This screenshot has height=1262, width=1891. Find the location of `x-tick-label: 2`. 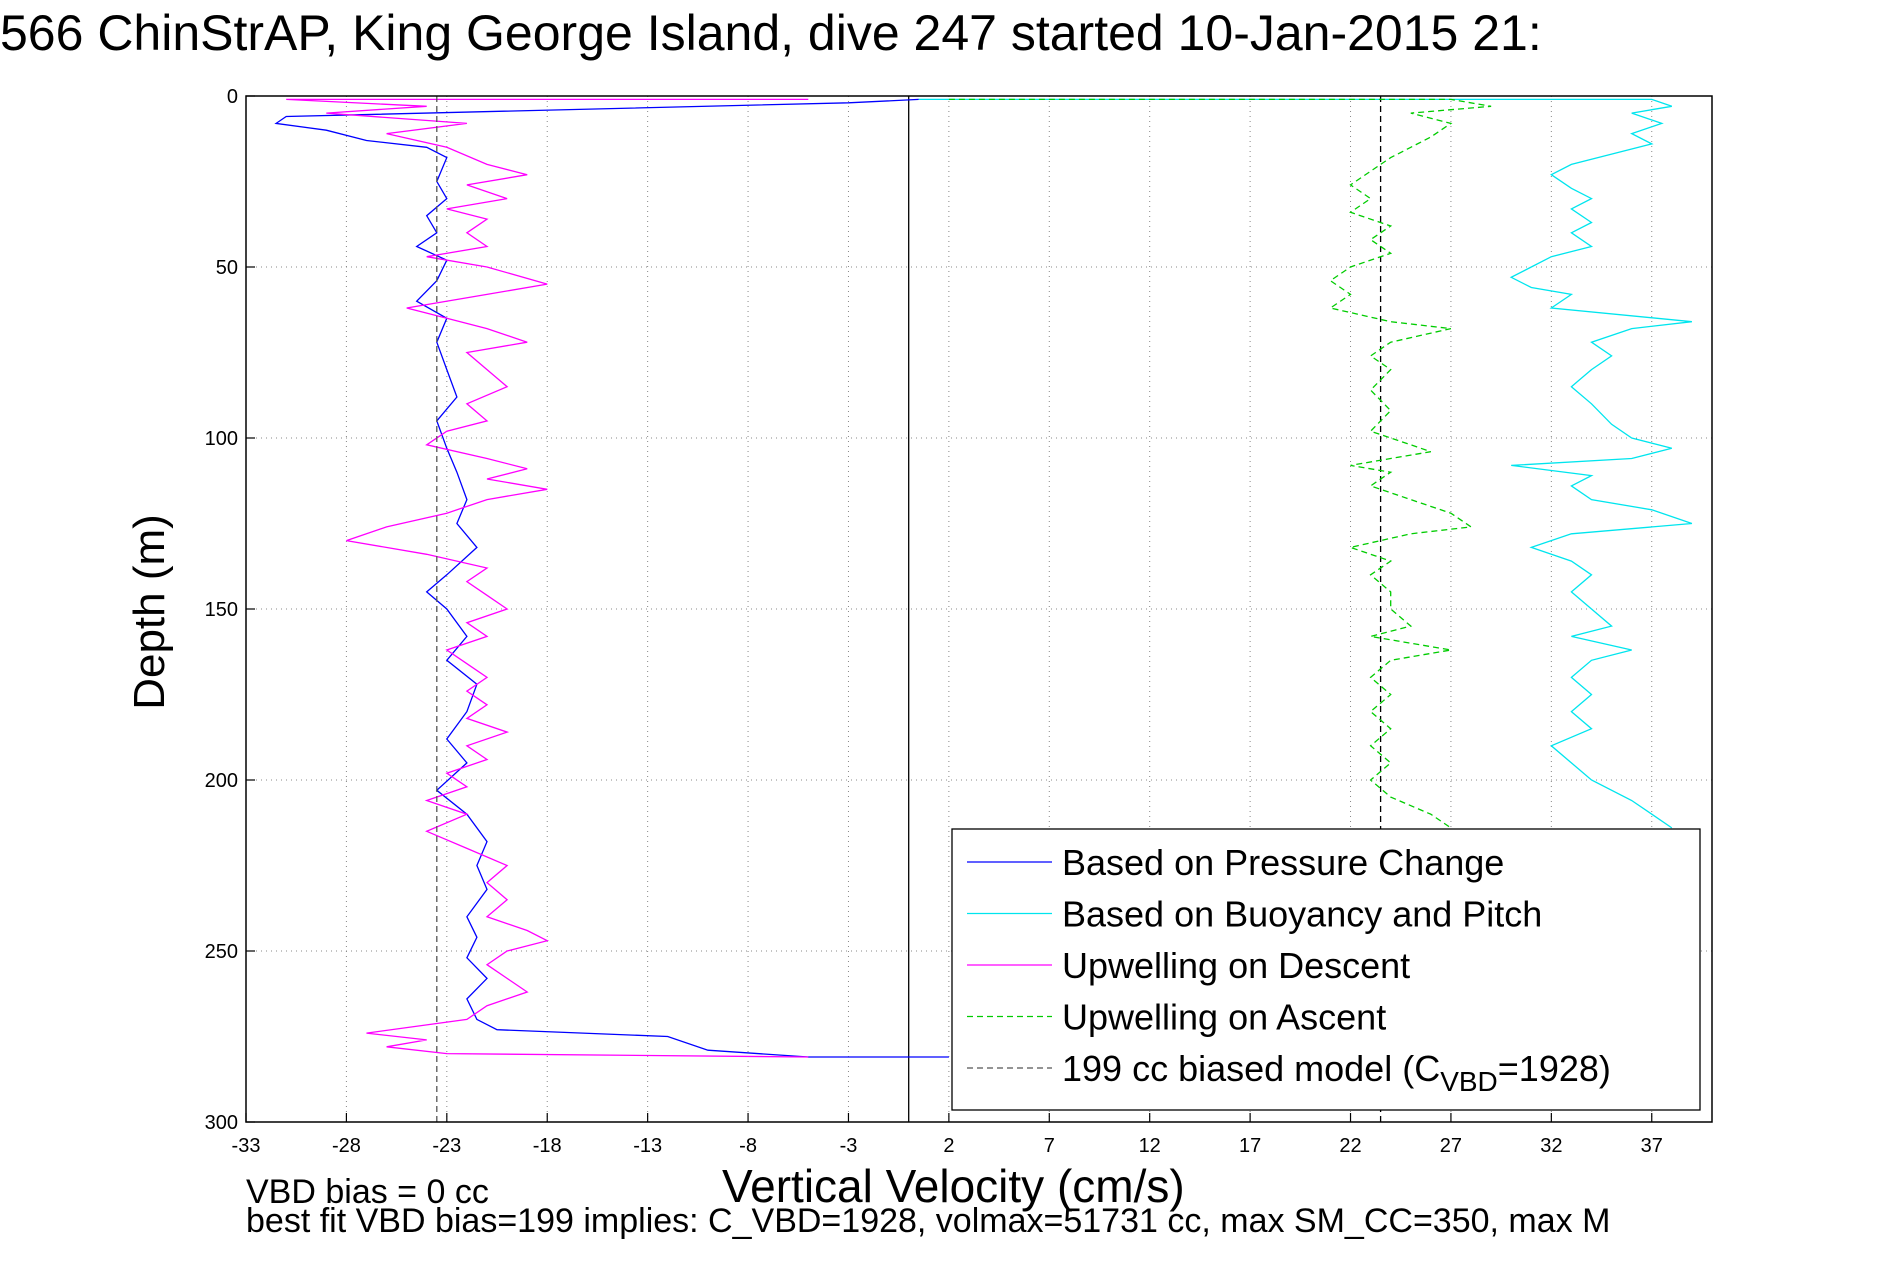

x-tick-label: 2 is located at coordinates (948, 1146).